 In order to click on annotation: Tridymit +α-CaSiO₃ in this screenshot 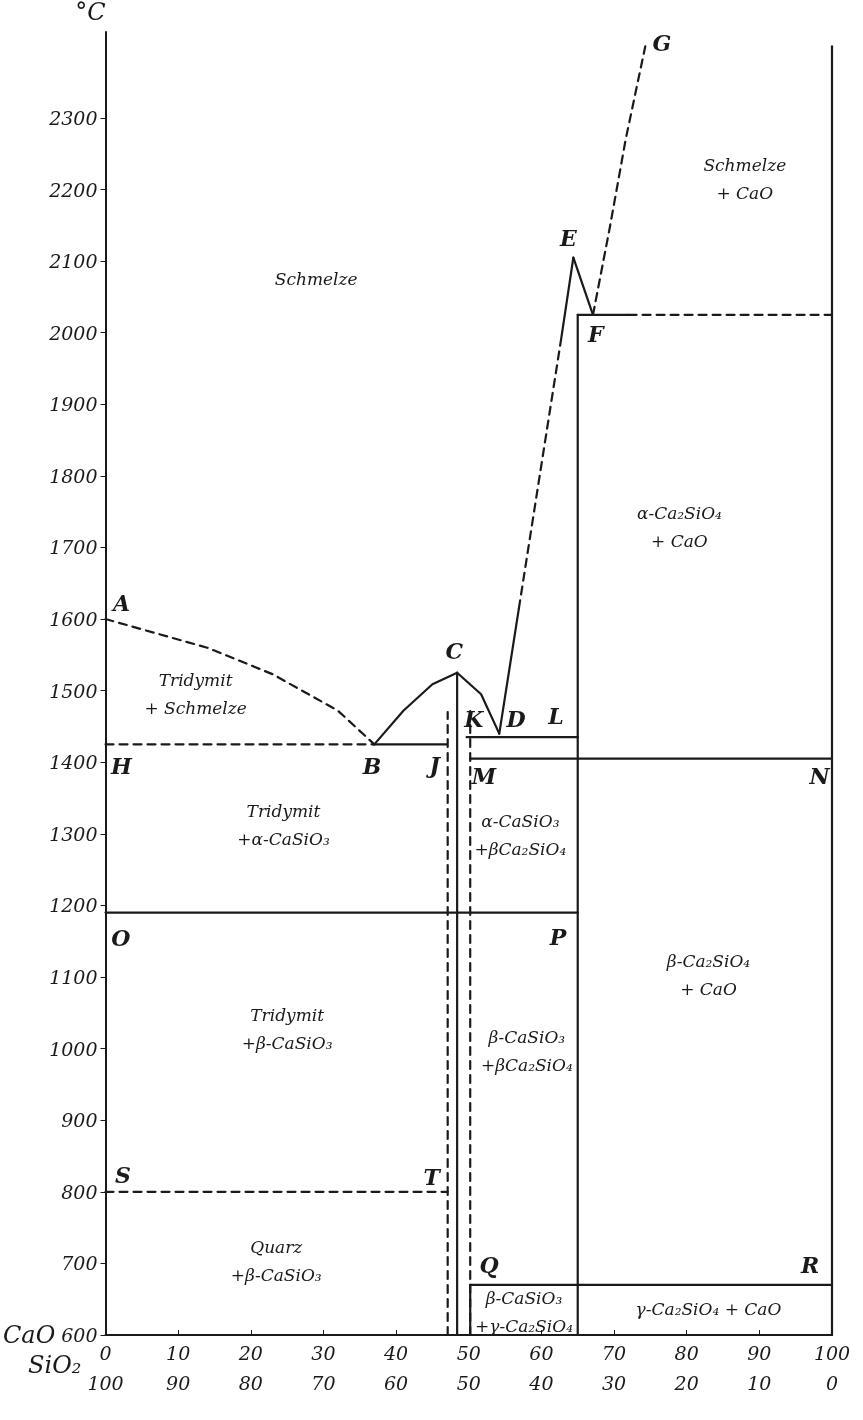, I will do `click(283, 824)`.